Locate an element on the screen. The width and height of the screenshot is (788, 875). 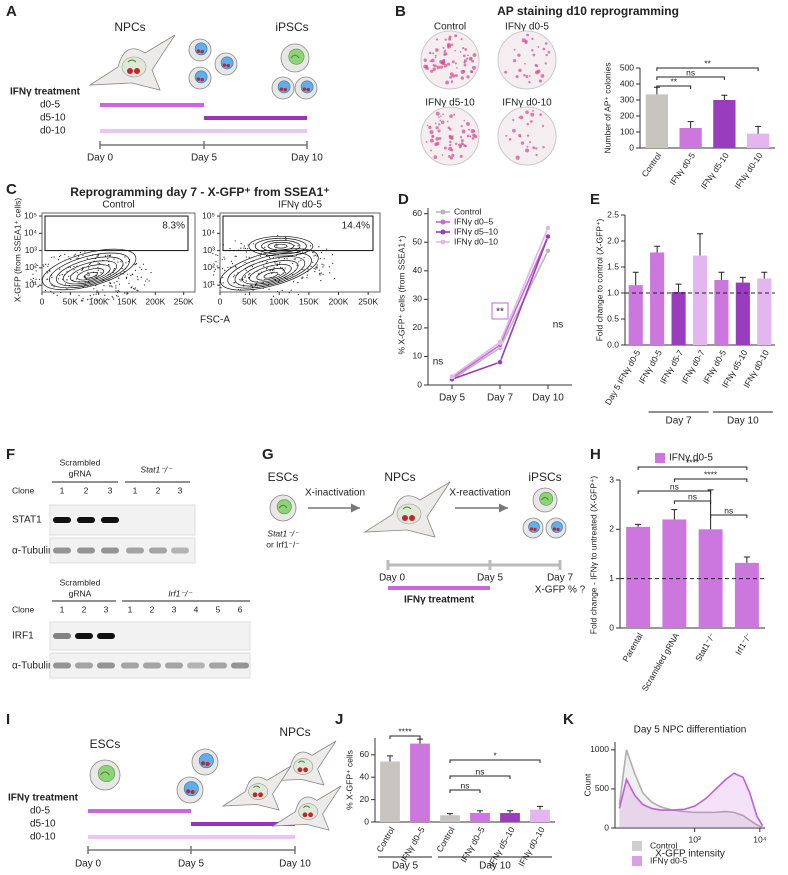
nucleus is located at coordinates (201, 77).